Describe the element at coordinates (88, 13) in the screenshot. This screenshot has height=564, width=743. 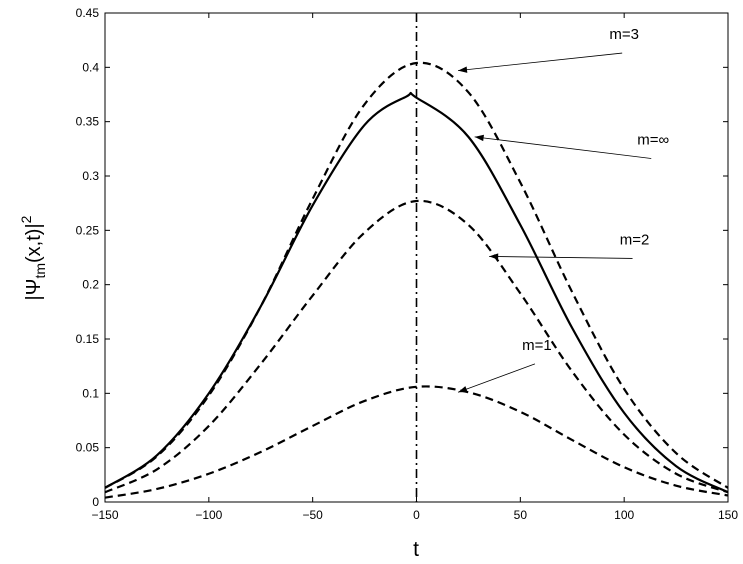
I see `y-tick-label: 0.45` at that location.